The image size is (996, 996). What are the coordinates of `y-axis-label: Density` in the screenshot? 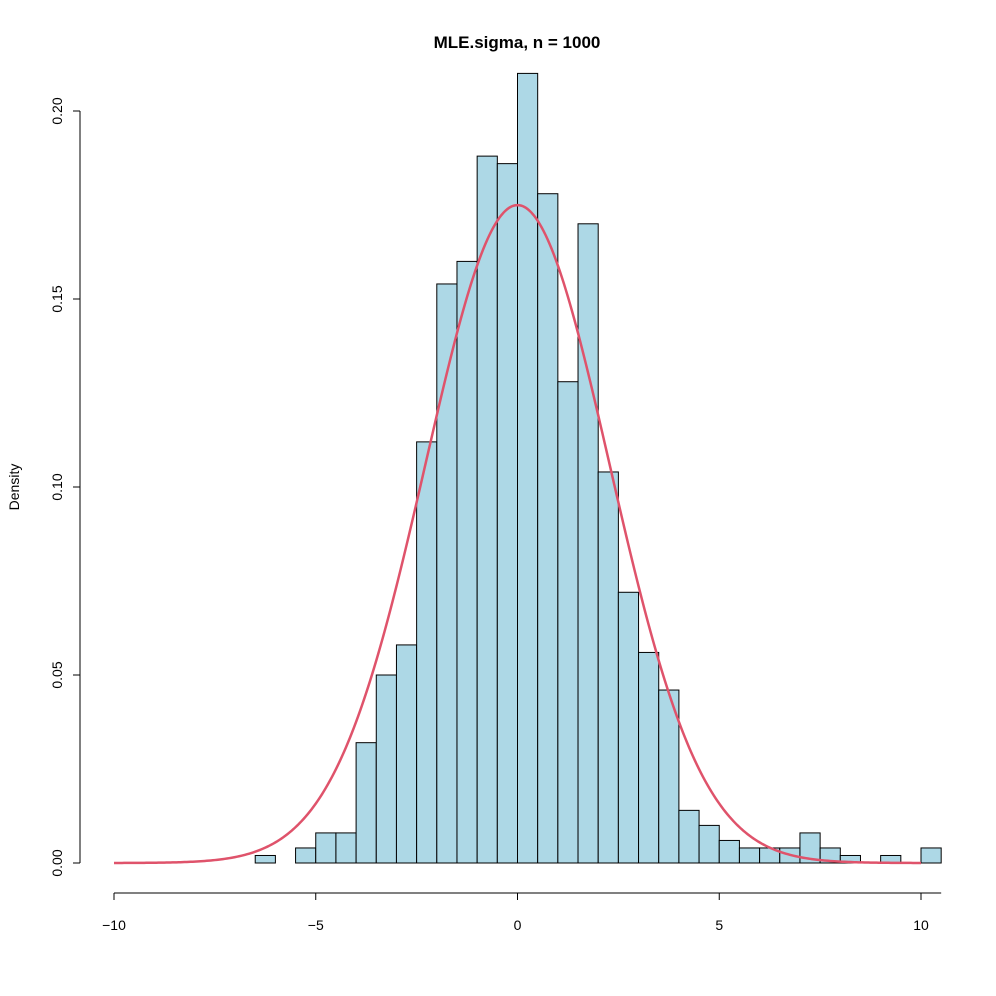 It's located at (14, 487).